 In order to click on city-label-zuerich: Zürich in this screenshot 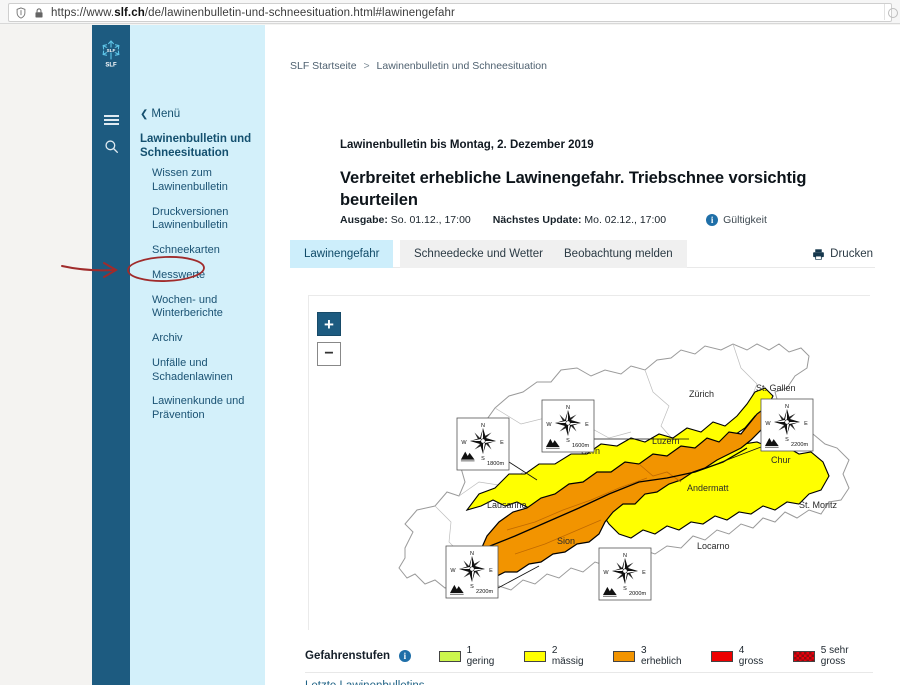, I will do `click(701, 394)`.